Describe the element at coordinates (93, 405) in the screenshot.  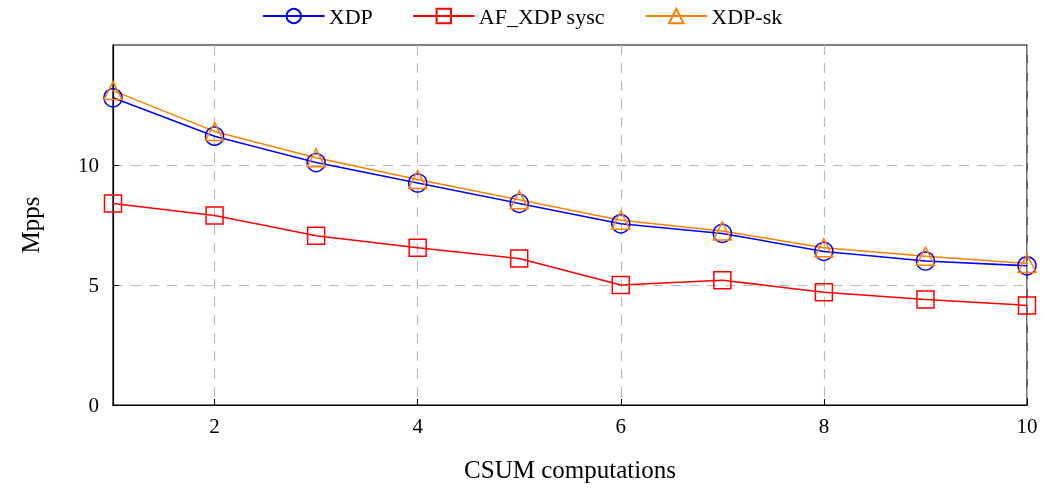
I see `y-tick-label: 0` at that location.